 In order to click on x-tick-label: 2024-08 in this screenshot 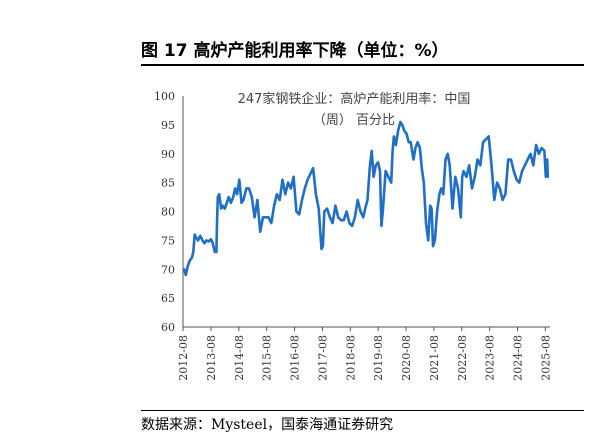, I will do `click(517, 358)`.